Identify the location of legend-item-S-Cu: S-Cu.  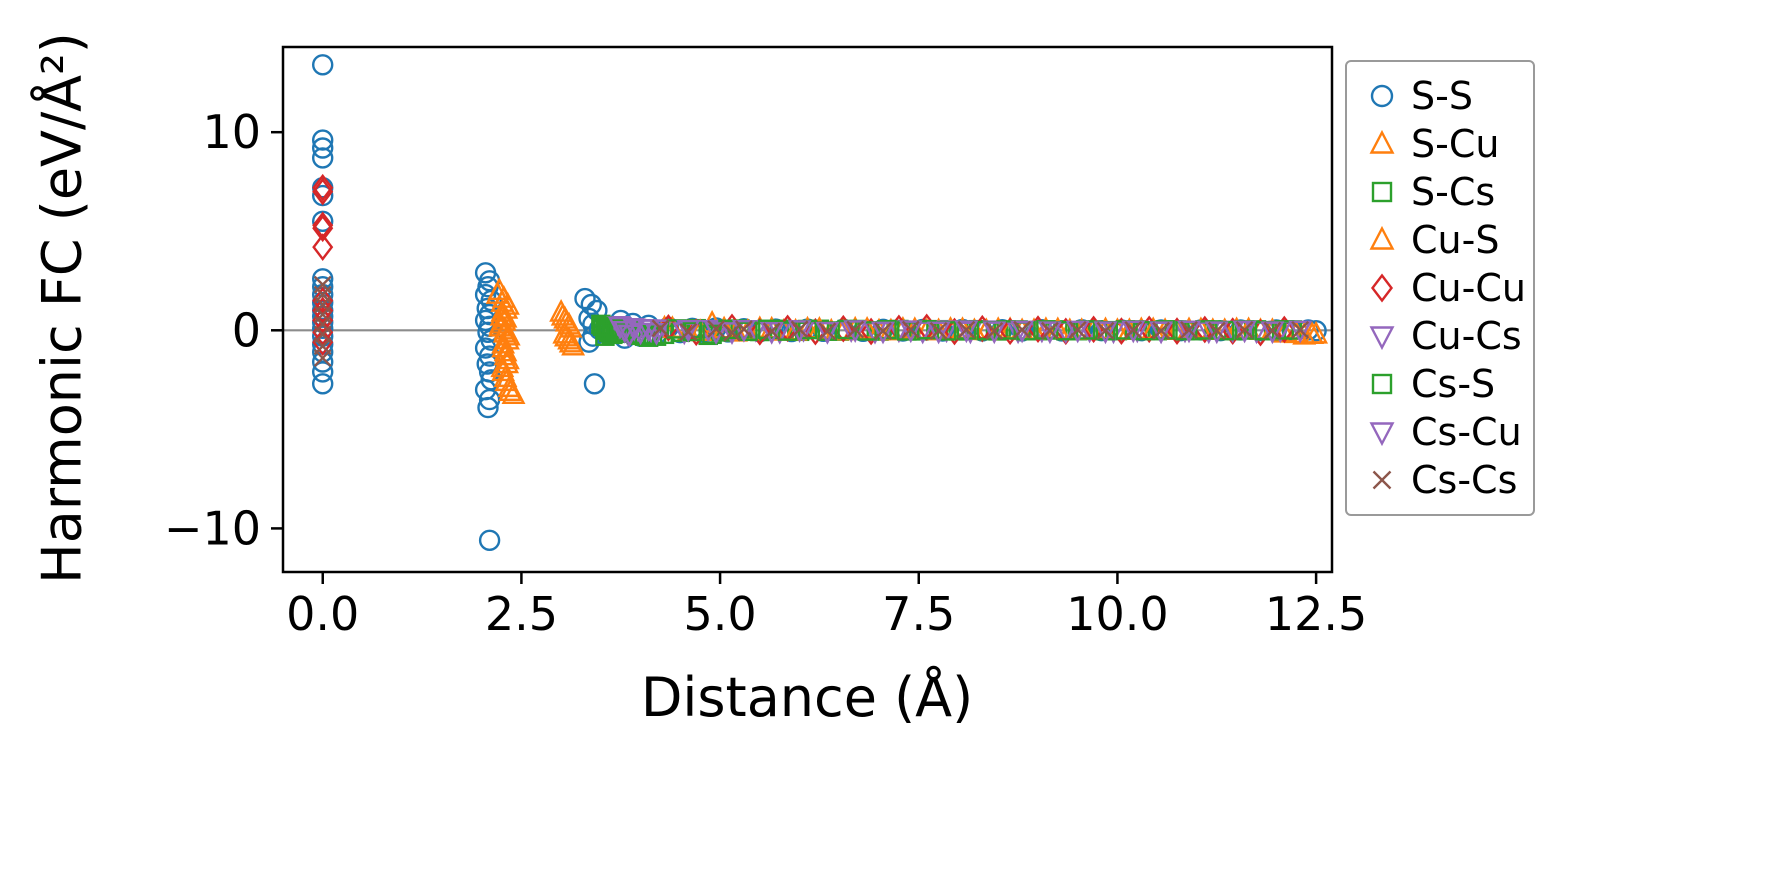
(1444, 144).